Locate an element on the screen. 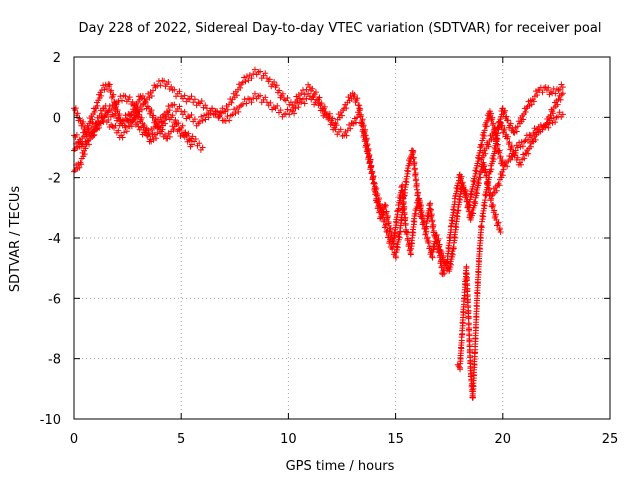 The height and width of the screenshot is (480, 640). y-tick-label: -8 is located at coordinates (54, 360).